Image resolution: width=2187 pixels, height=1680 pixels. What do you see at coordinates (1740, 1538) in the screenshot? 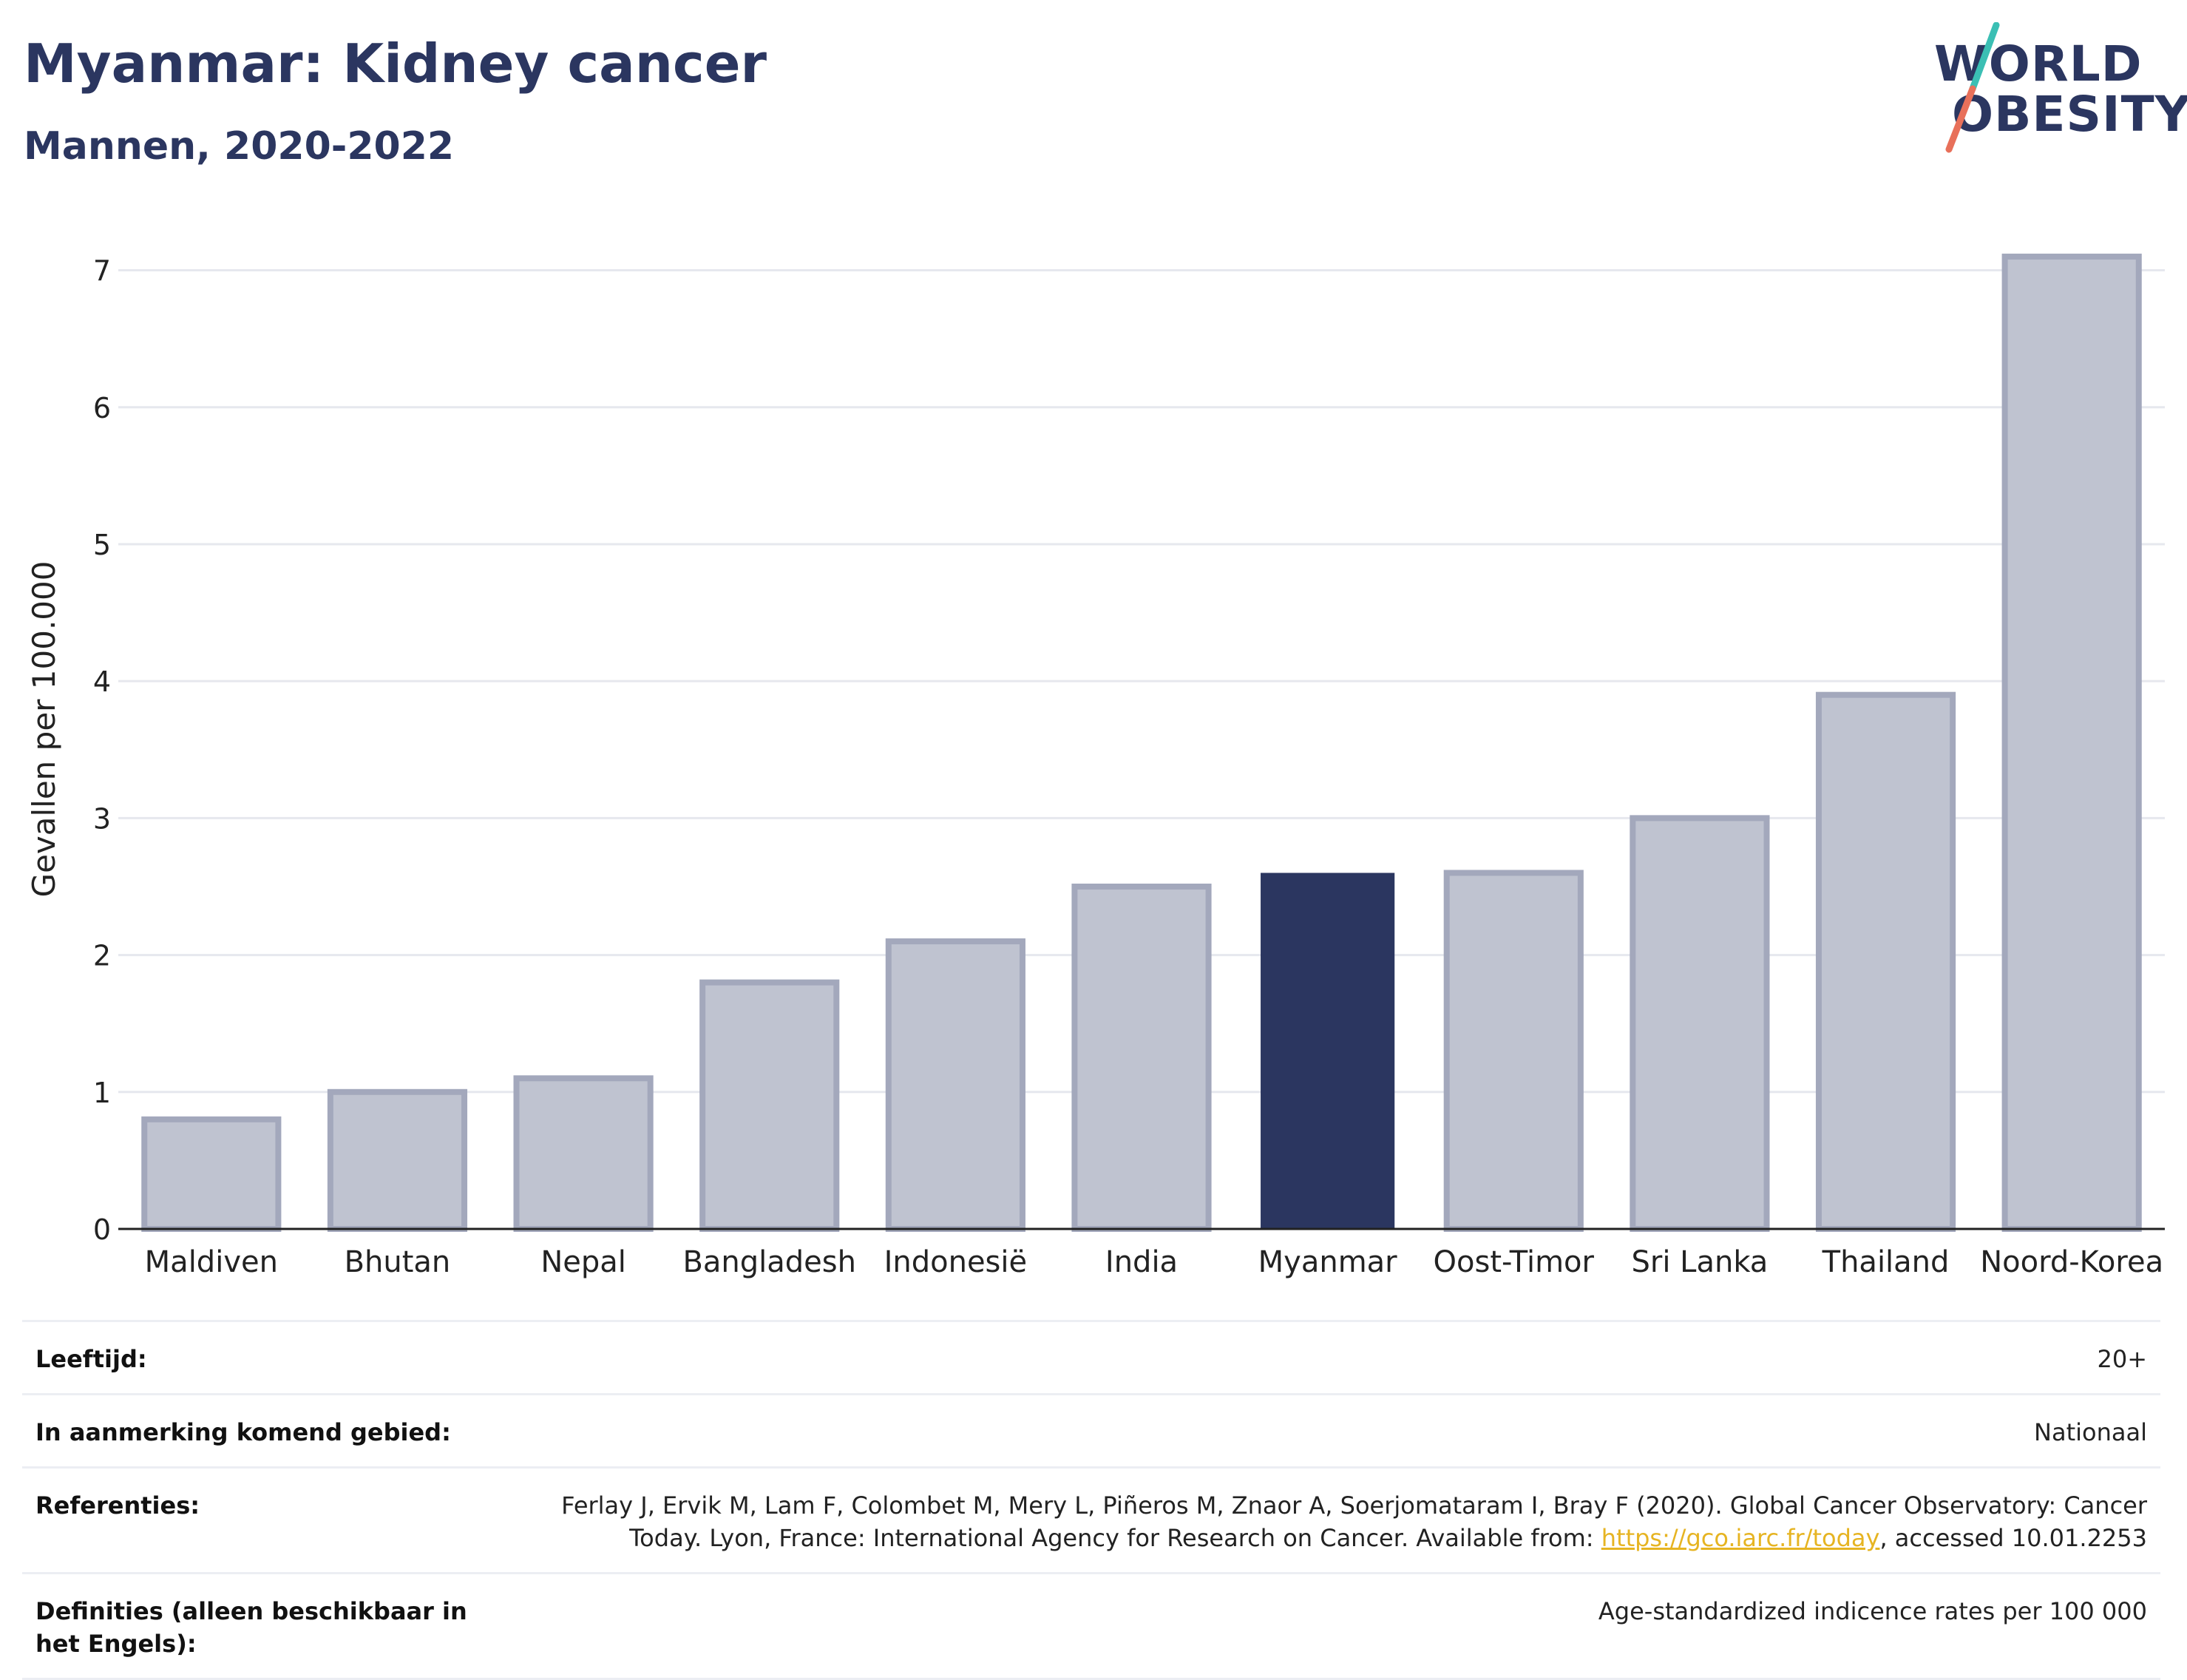
I see `reference-link: https://gco.iarc.fr/today` at bounding box center [1740, 1538].